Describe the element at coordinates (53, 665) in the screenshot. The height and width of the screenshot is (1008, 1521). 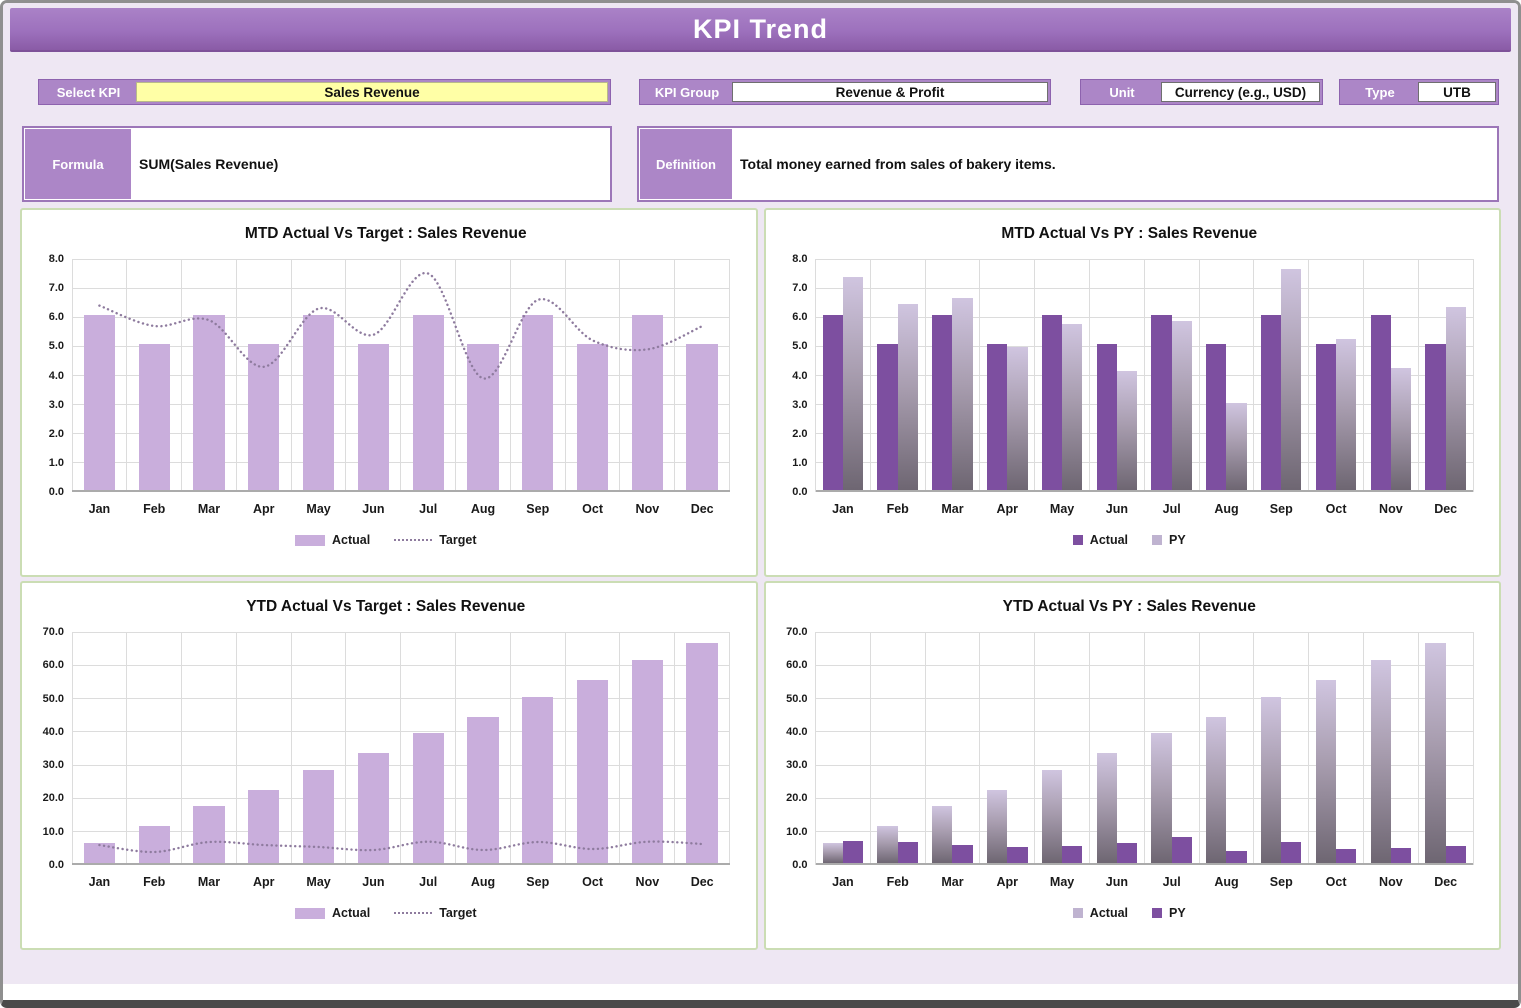
I see `y-tick-label: 60.0` at that location.